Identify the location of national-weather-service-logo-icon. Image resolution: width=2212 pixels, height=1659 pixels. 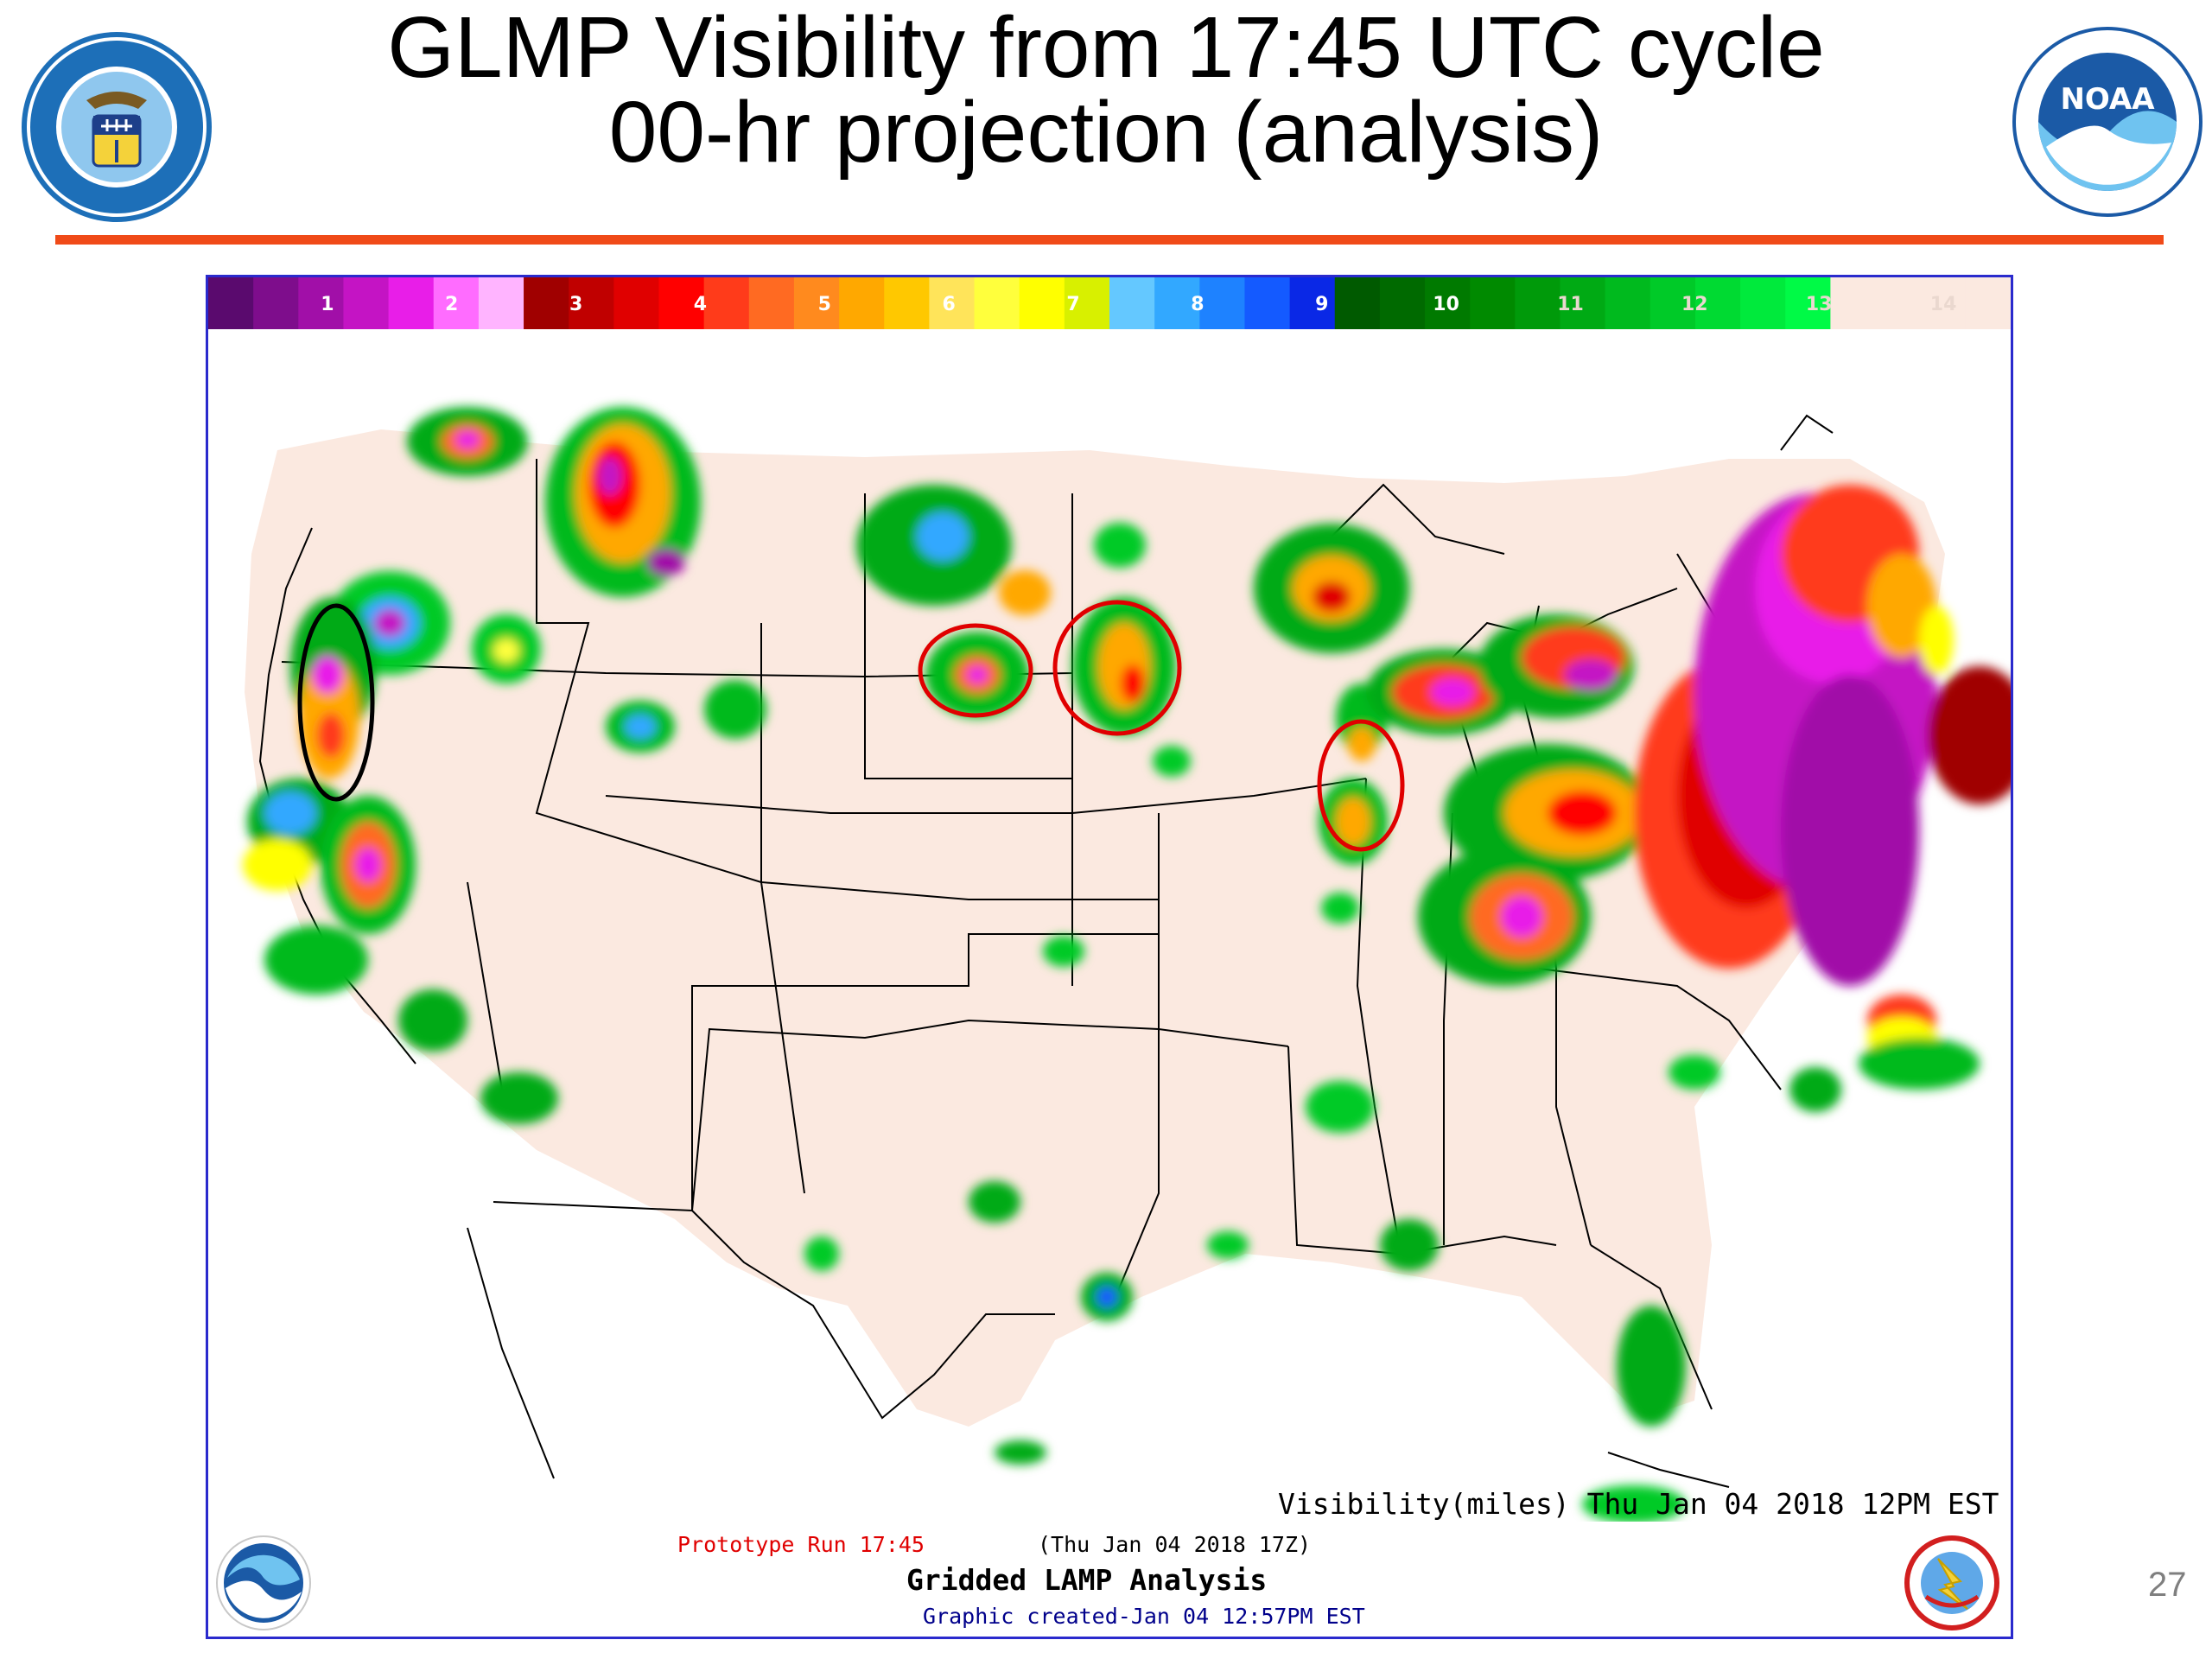
(1951, 1582).